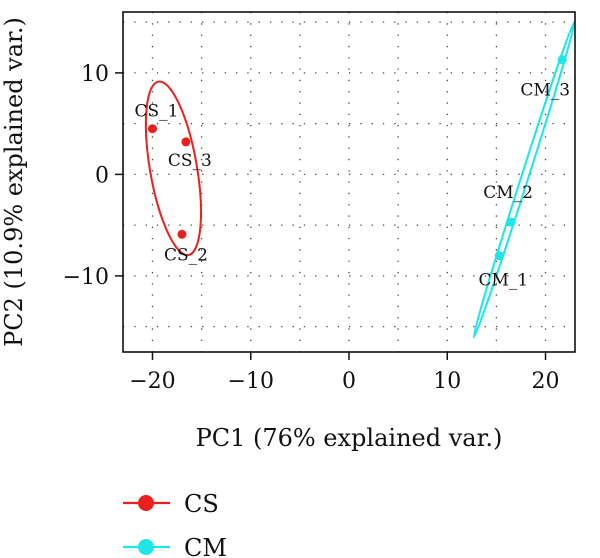 The height and width of the screenshot is (558, 600). Describe the element at coordinates (152, 381) in the screenshot. I see `x-tick-label: −20` at that location.